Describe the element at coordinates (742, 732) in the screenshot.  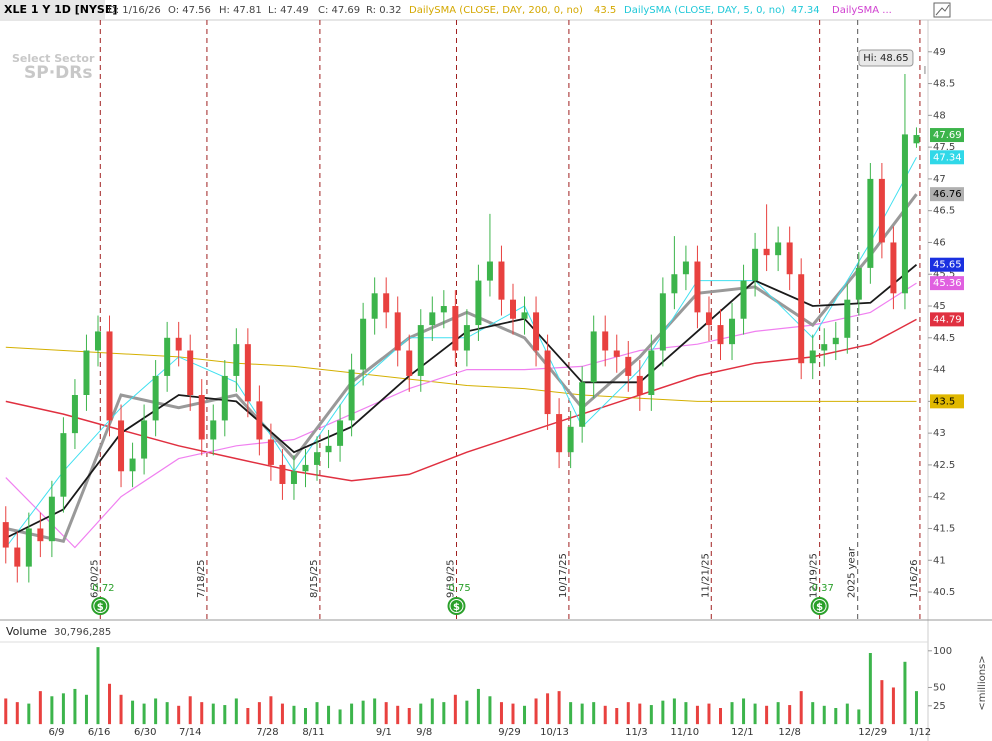
I see `x-tick-label: 12/1` at that location.